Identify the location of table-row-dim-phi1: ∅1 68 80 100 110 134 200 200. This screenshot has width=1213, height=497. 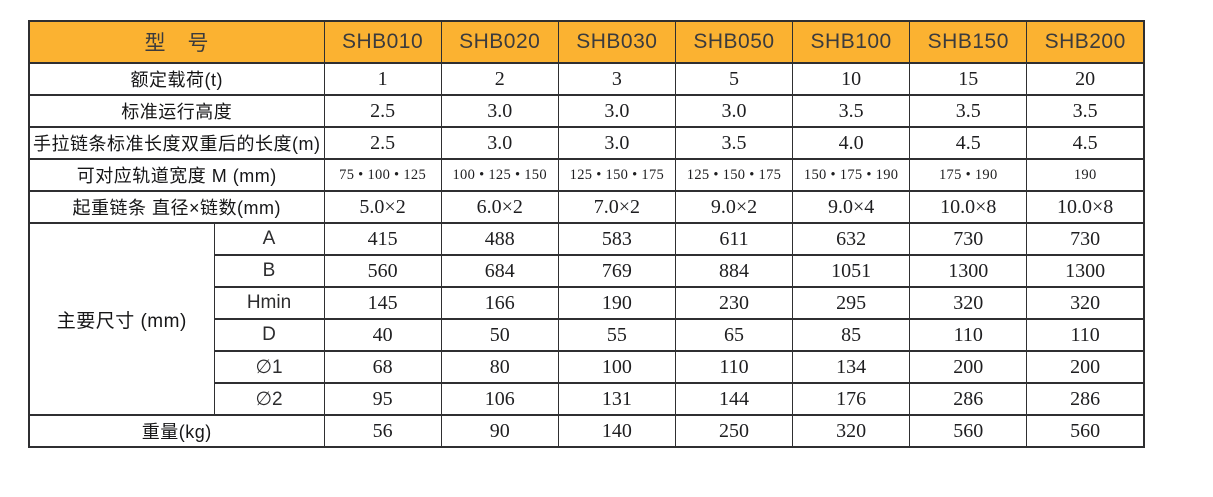
(587, 367).